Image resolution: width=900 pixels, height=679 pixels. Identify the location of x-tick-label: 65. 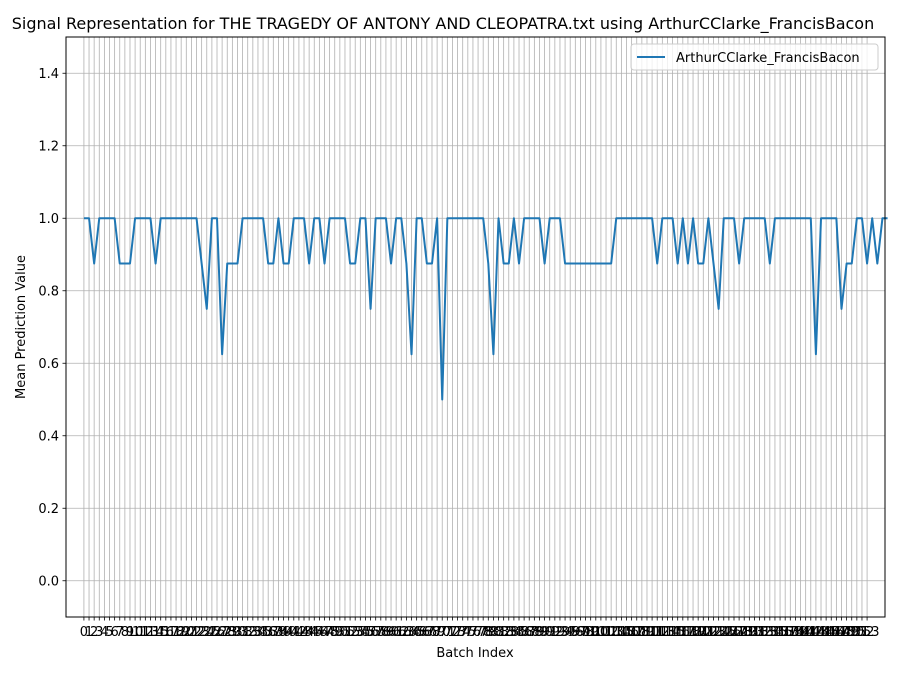
(416, 632).